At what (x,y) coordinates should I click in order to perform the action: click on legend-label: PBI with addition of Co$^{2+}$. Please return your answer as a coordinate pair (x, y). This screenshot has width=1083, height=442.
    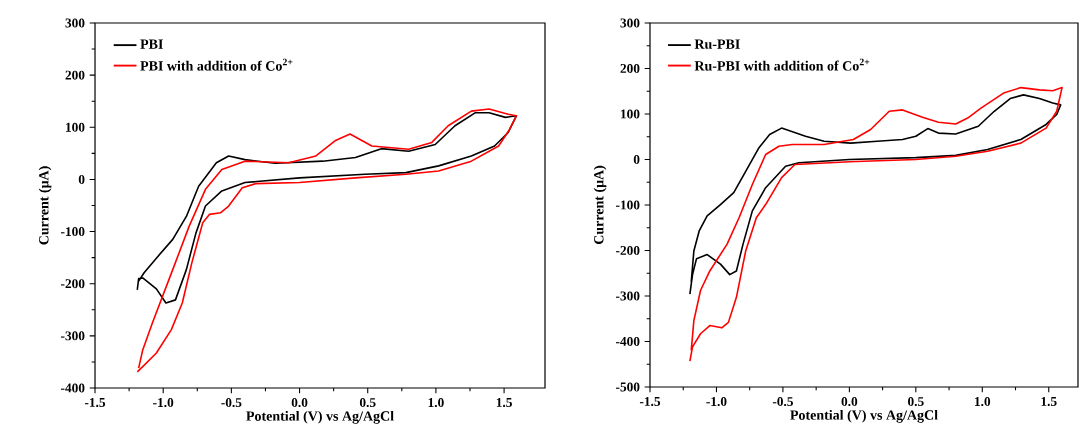
    Looking at the image, I should click on (216, 64).